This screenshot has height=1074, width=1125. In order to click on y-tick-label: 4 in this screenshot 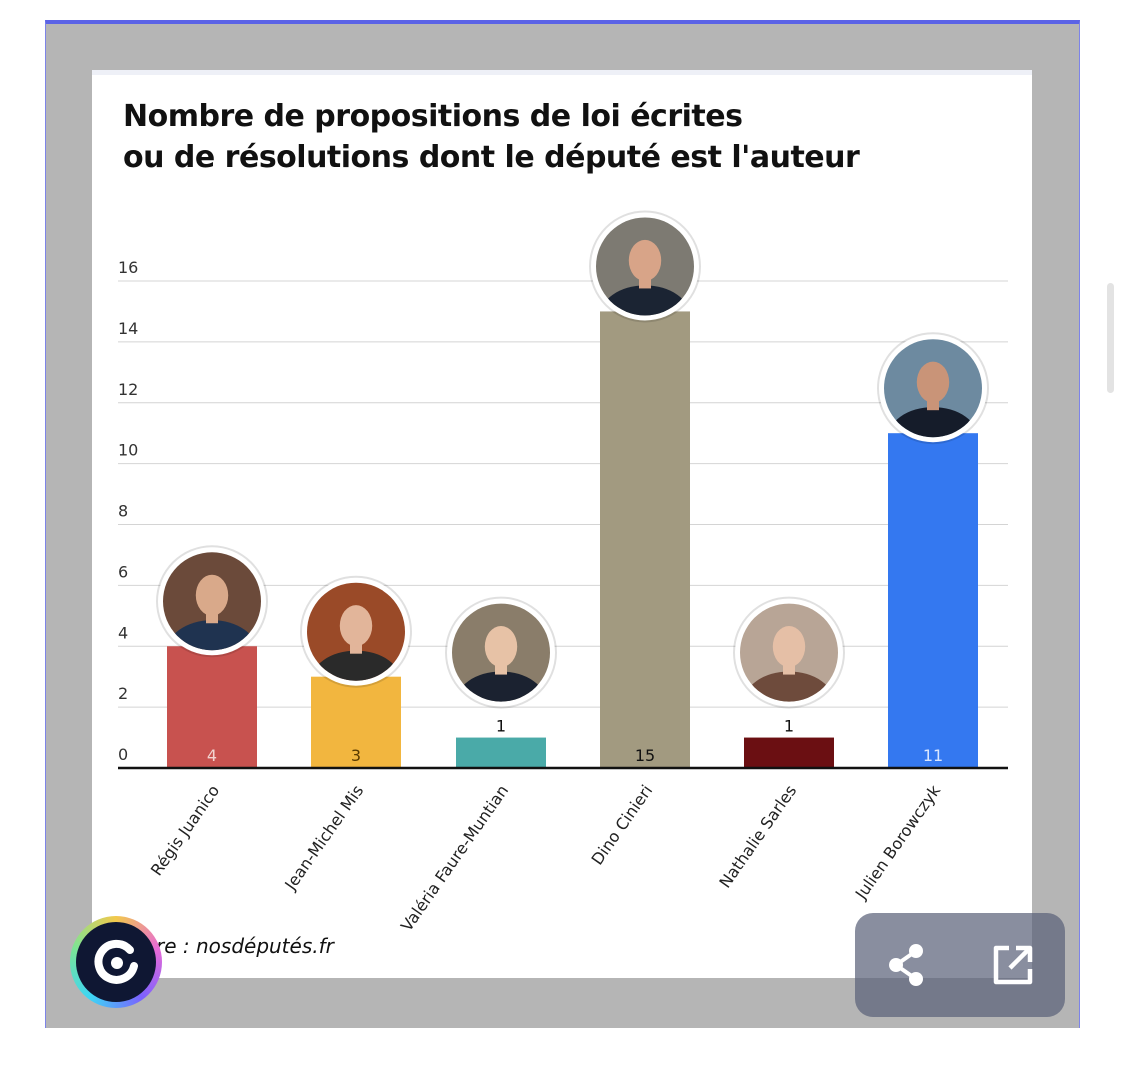, I will do `click(123, 632)`.